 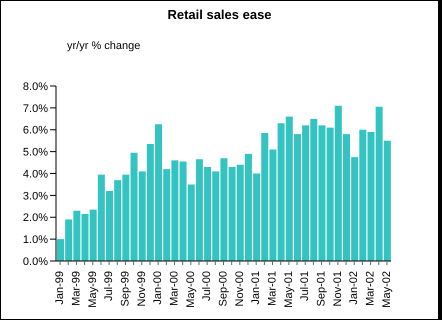 What do you see at coordinates (272, 288) in the screenshot?
I see `x-tick-label: Mar-01` at bounding box center [272, 288].